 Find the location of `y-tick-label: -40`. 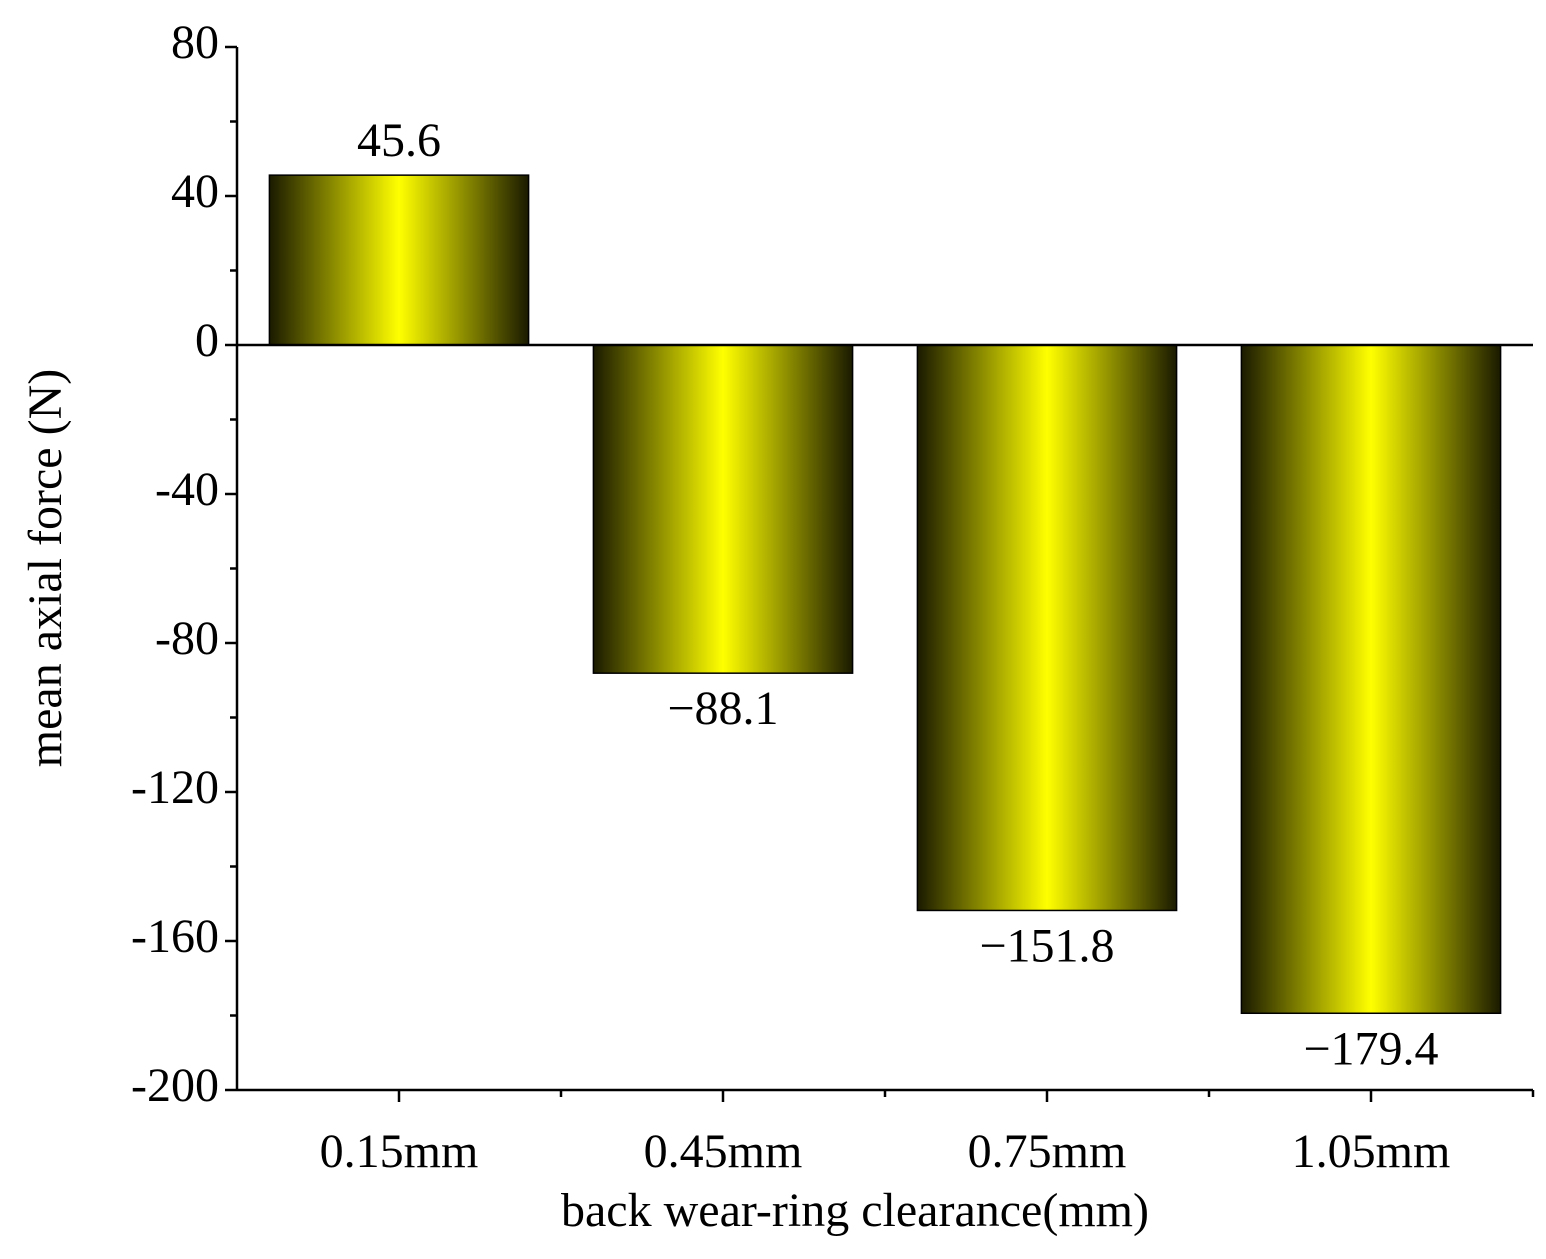

y-tick-label: -40 is located at coordinates (187, 489).